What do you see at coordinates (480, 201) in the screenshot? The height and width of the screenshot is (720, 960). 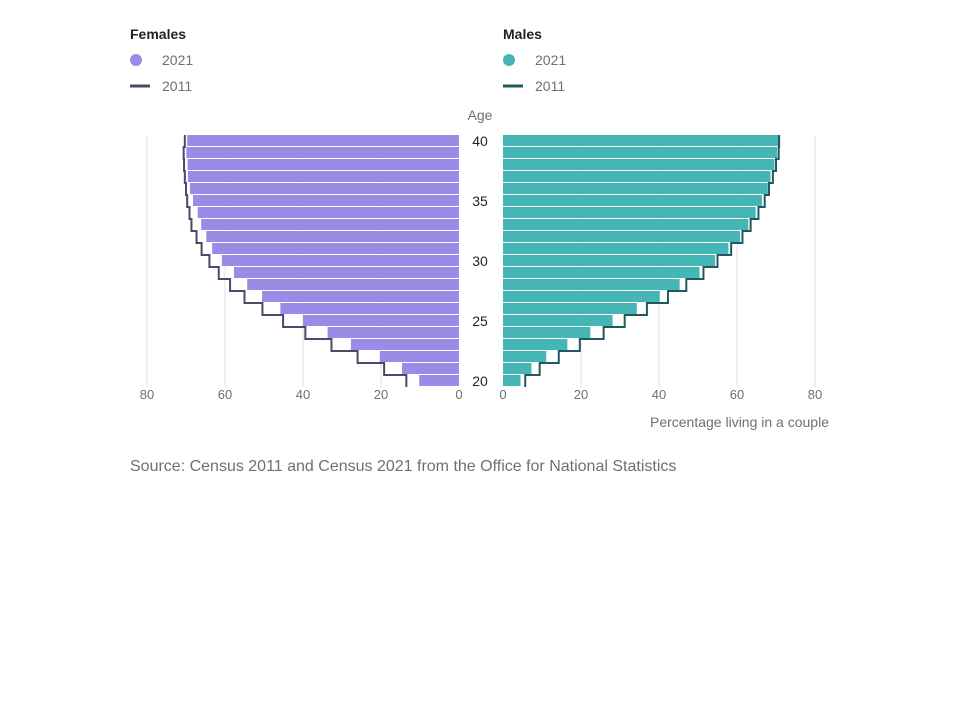 I see `age-tick-35: 35` at bounding box center [480, 201].